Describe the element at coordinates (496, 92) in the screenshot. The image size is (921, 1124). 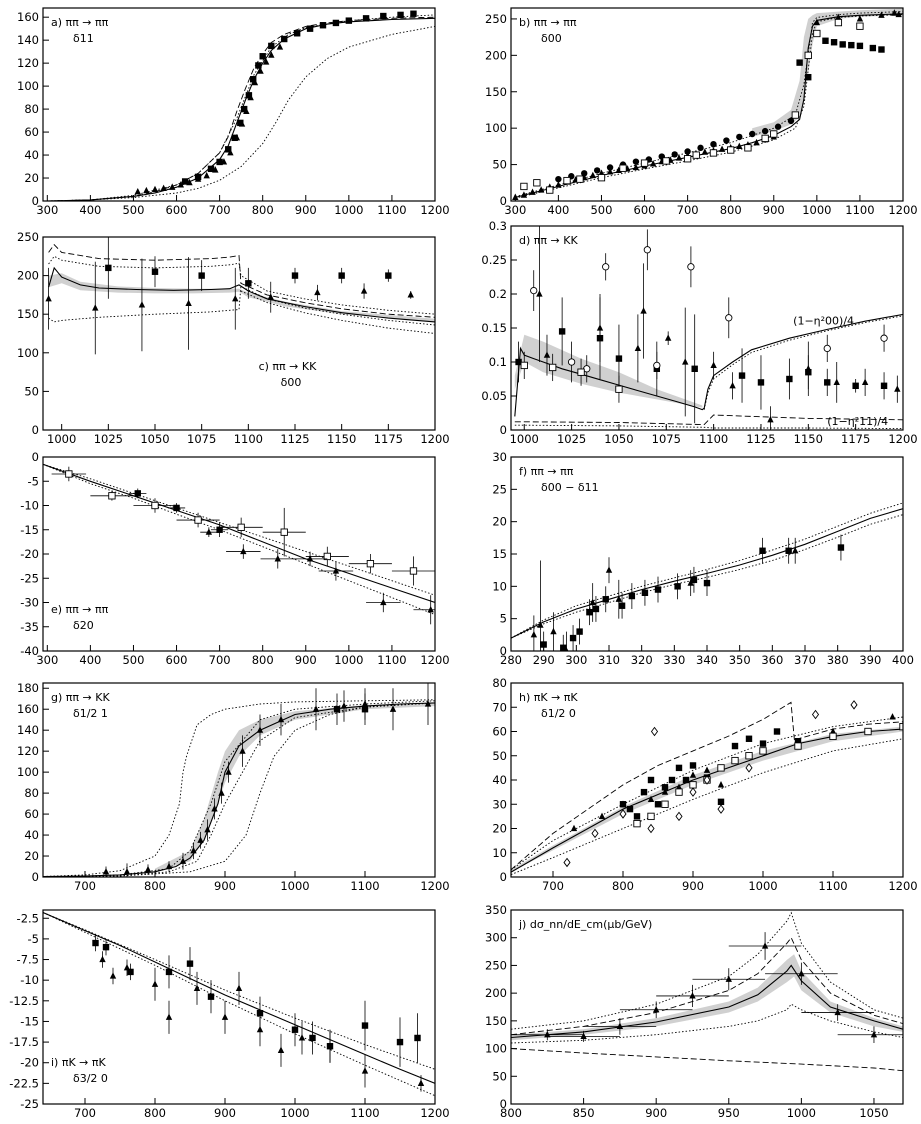
I see `y-tick-label-b: 150` at that location.